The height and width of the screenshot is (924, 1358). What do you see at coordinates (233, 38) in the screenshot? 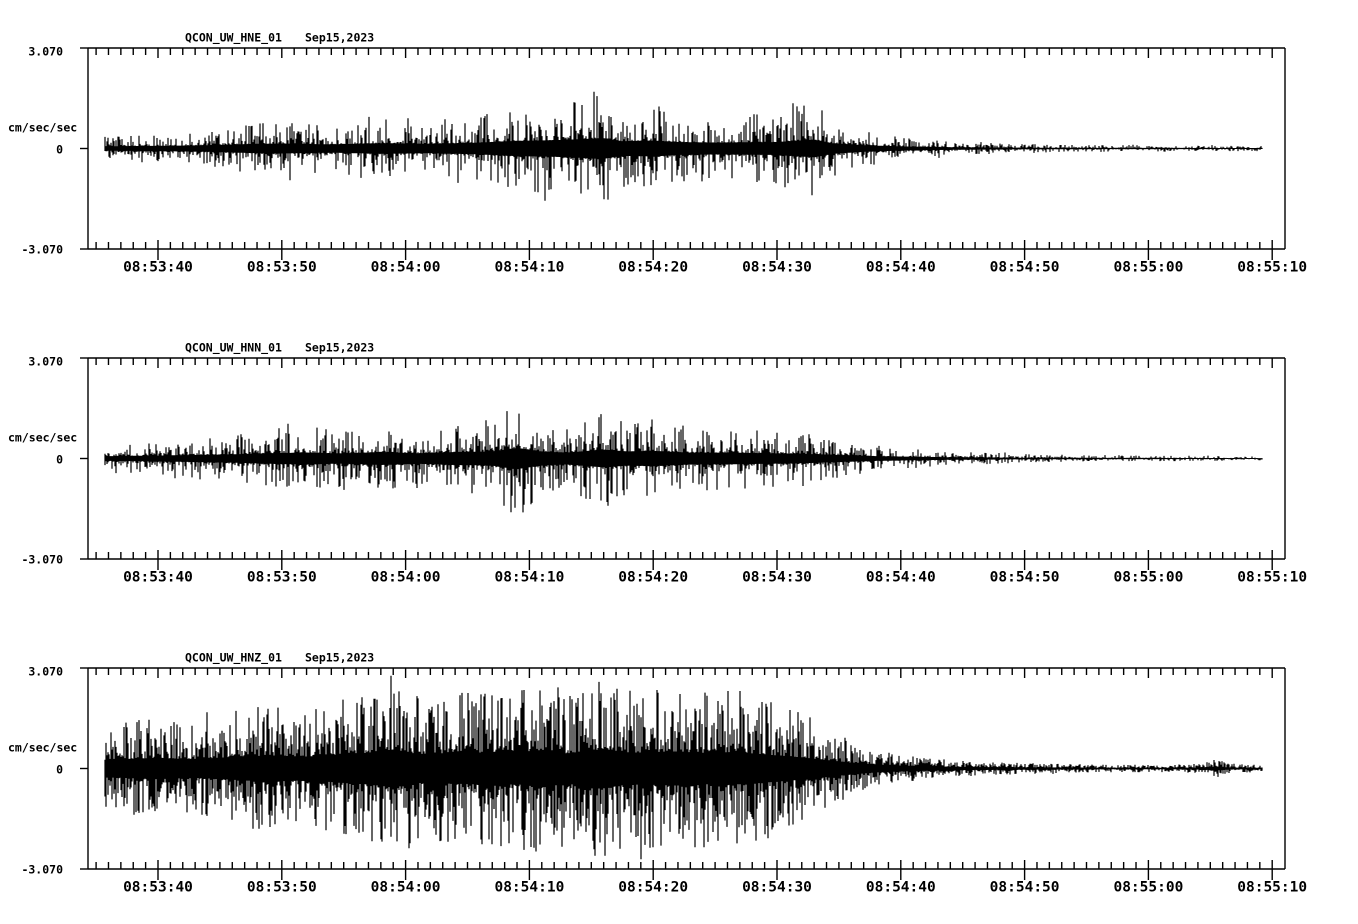
I see `station-channel-title: QCON_UW_HNE_01` at bounding box center [233, 38].